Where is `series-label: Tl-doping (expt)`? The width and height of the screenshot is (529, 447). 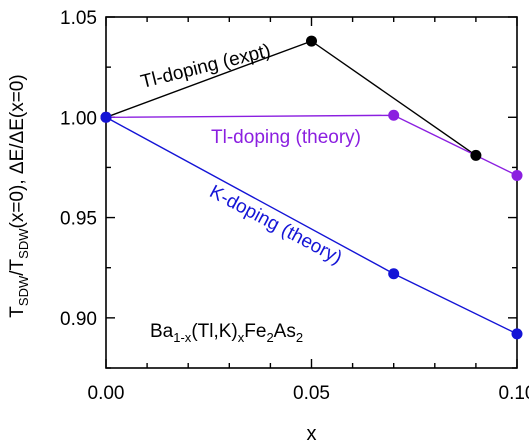 series-label: Tl-doping (expt) is located at coordinates (206, 66).